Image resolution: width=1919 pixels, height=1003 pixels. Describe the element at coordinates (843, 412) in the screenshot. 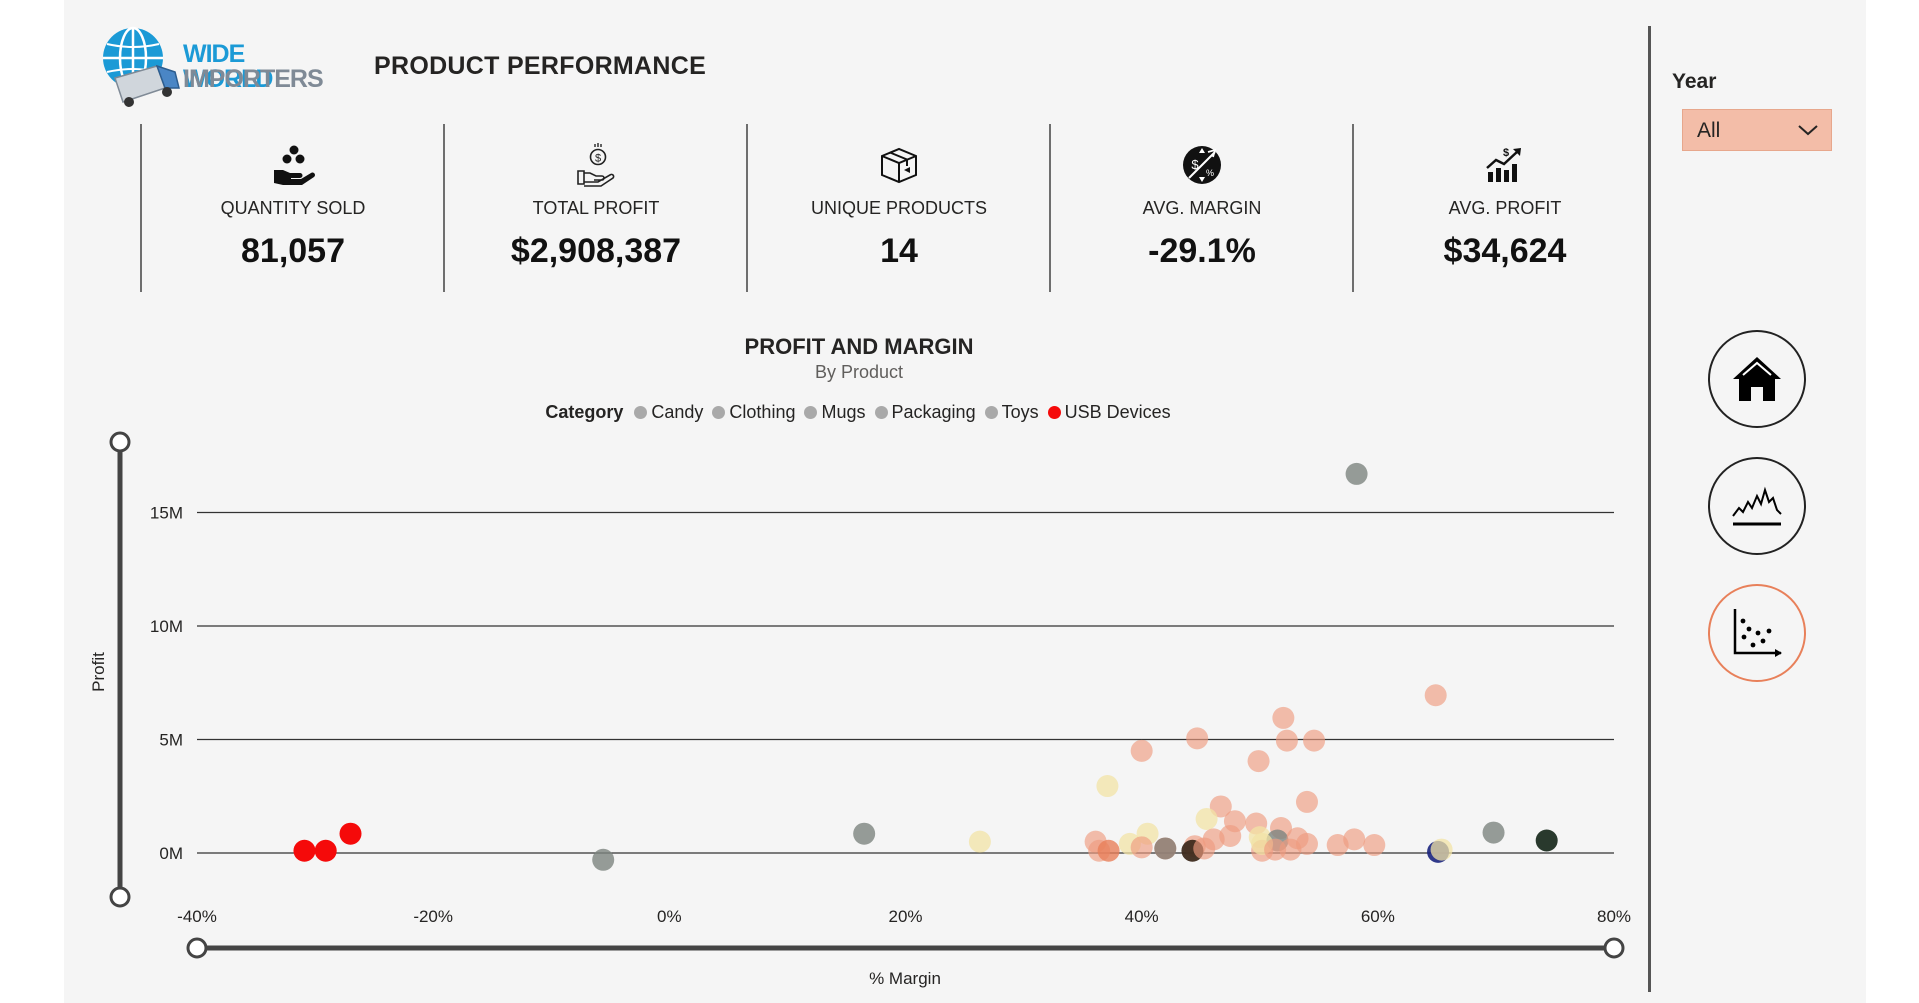

I see `legend-label: Mugs` at that location.